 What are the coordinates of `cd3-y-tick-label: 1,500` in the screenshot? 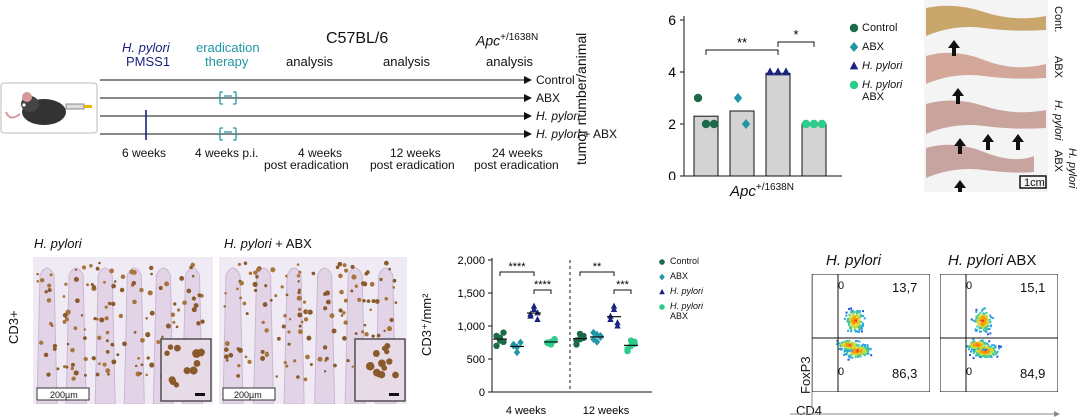 It's located at (471, 294).